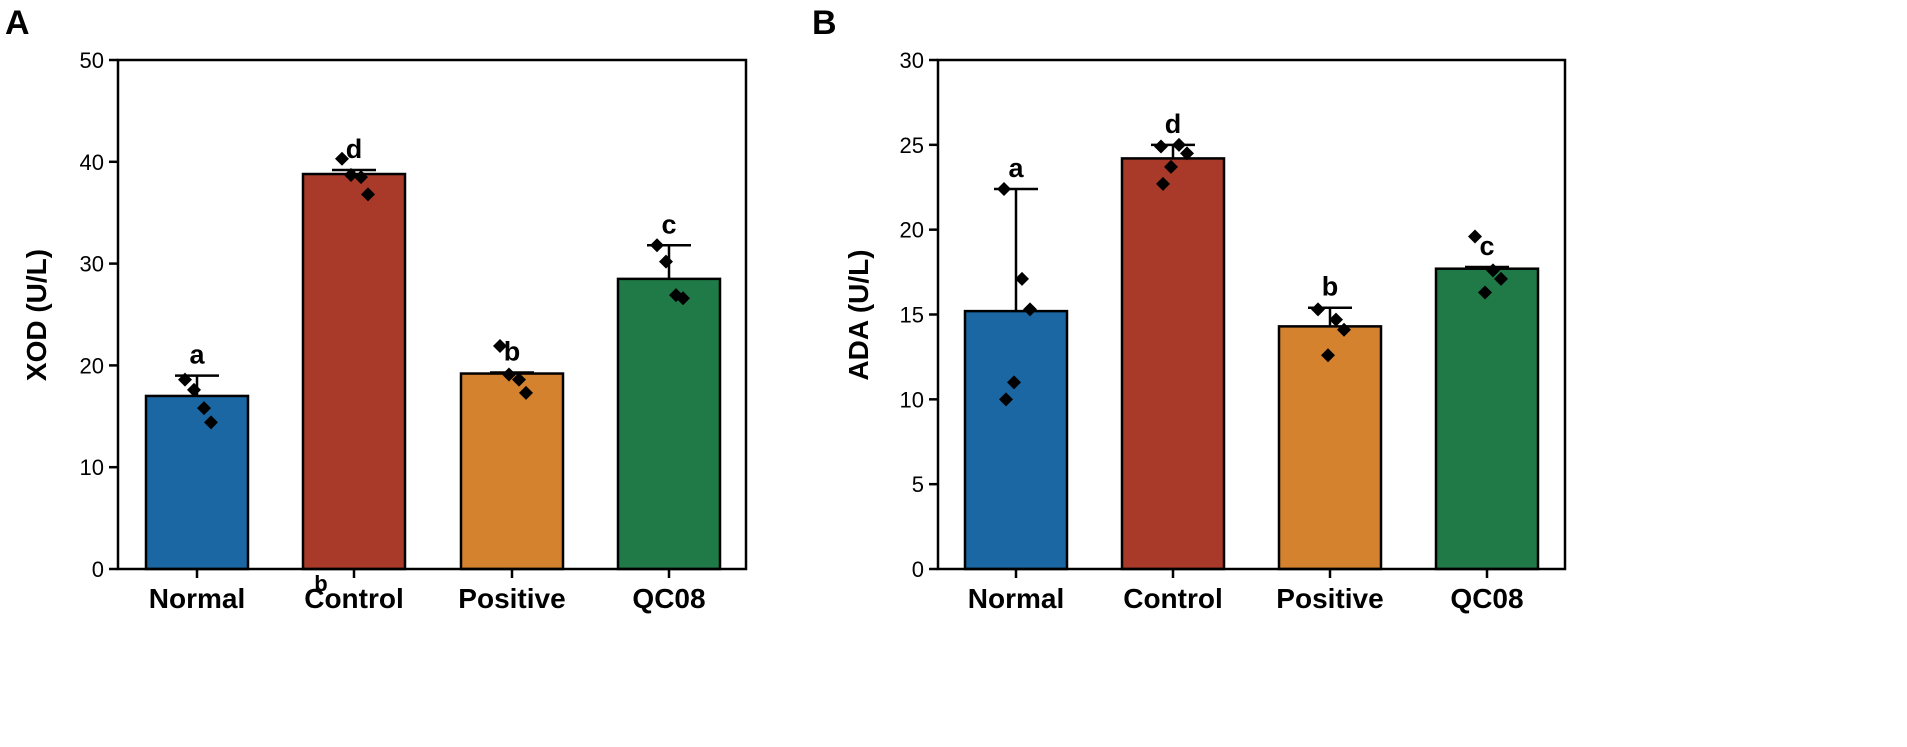  I want to click on y-tick-label: 25, so click(912, 145).